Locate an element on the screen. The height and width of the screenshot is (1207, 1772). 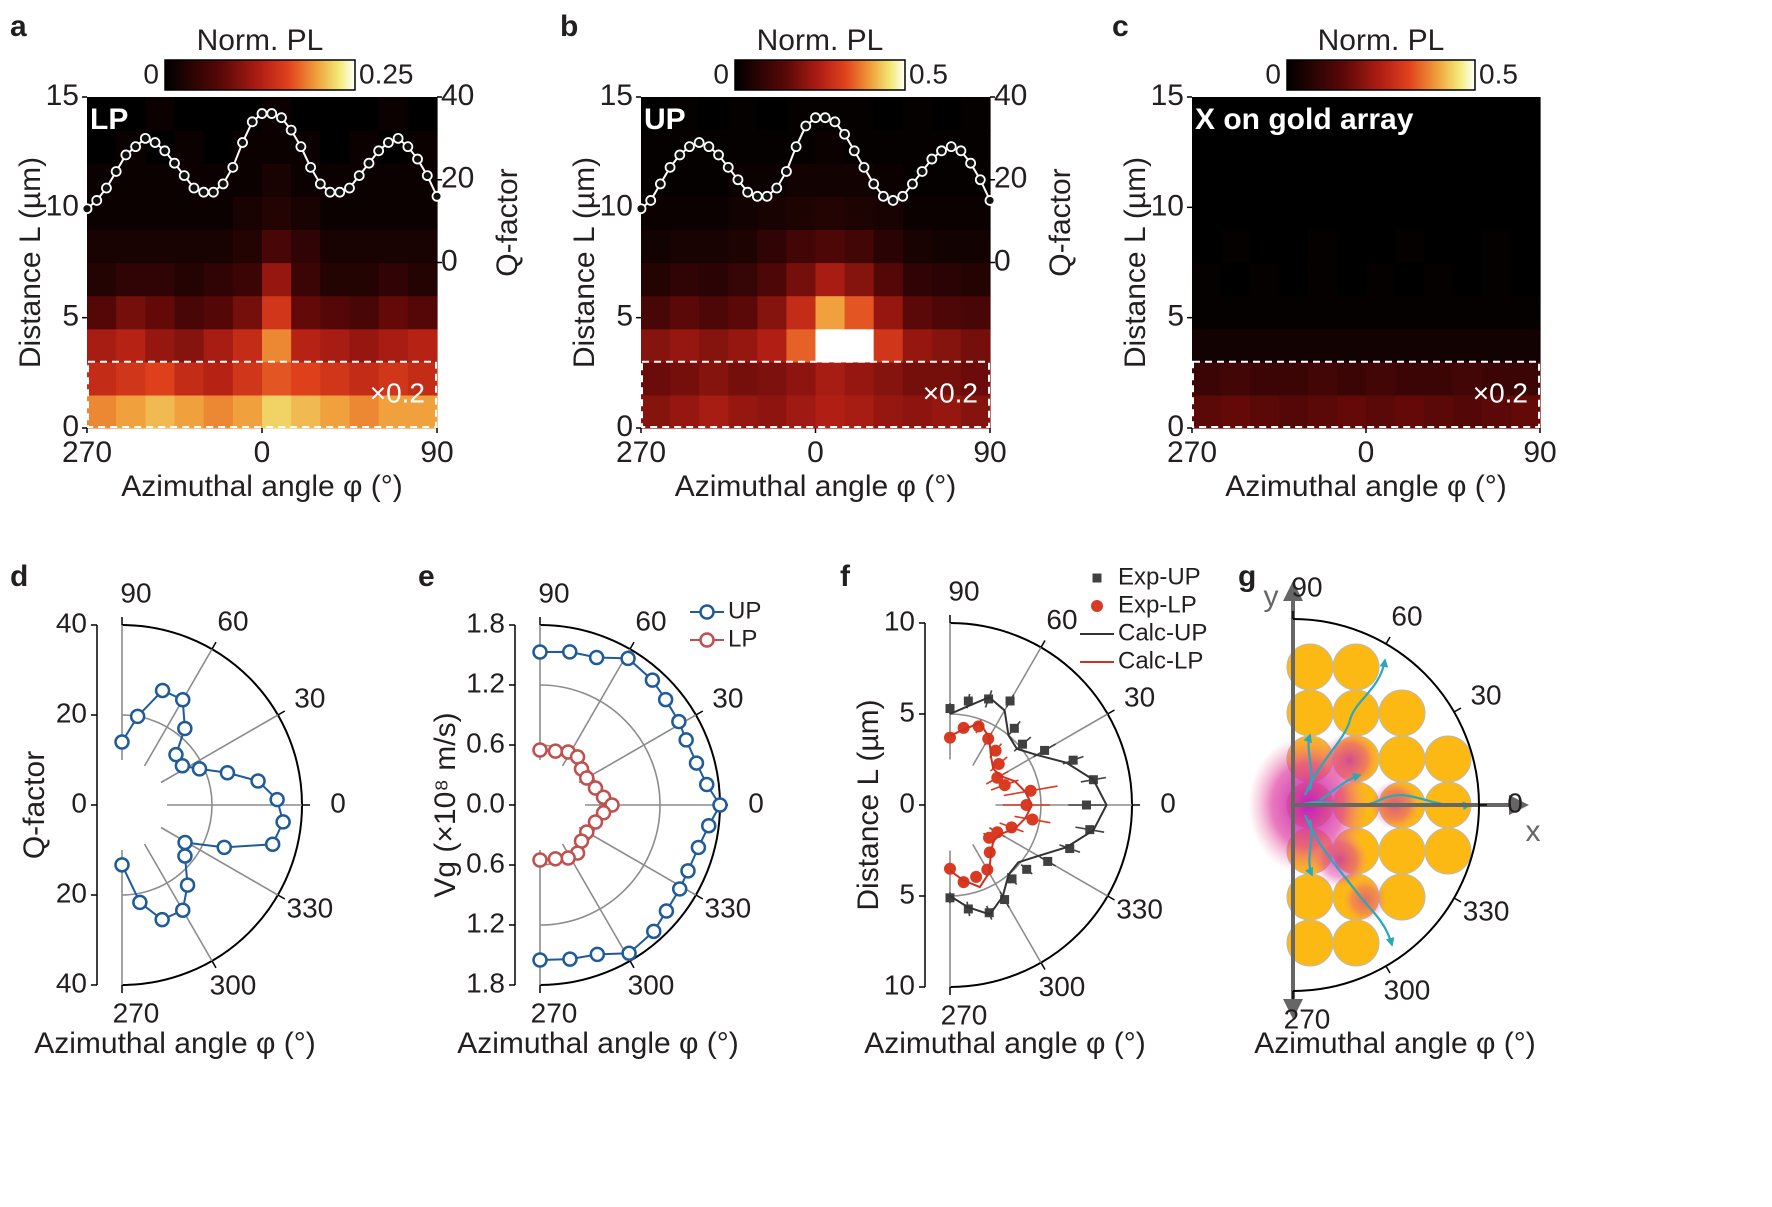
y-tick-label: 5 is located at coordinates (1175, 316).